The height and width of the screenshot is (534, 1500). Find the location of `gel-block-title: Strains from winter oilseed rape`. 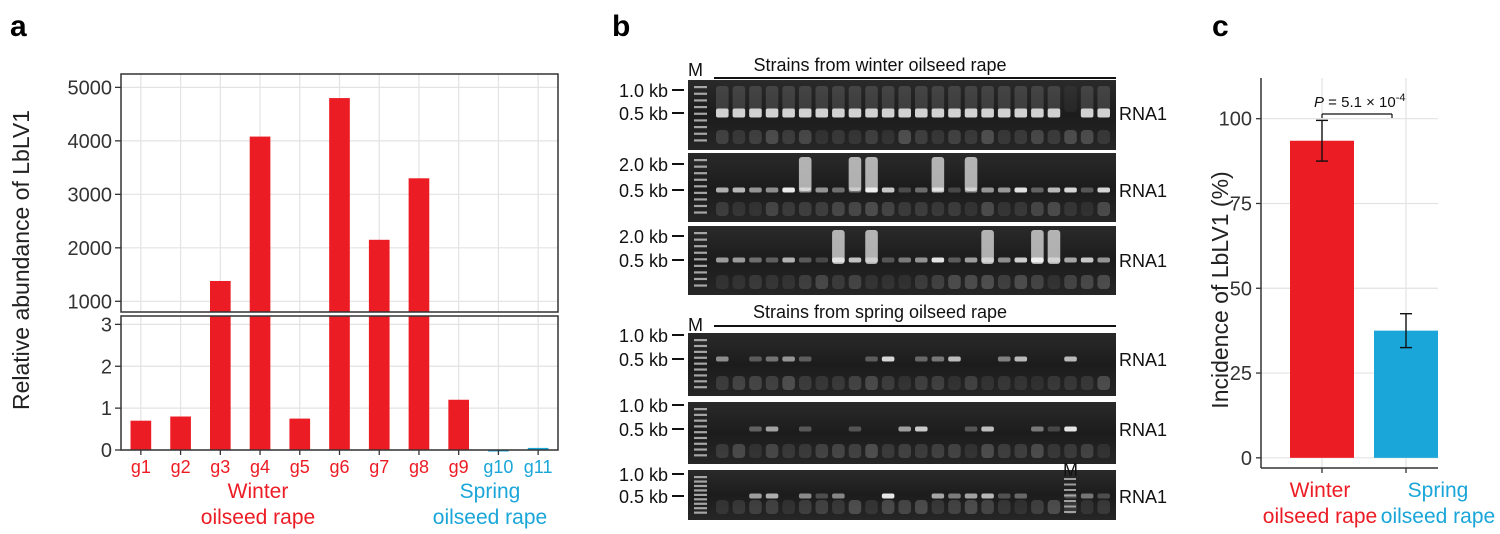

gel-block-title: Strains from winter oilseed rape is located at coordinates (879, 65).